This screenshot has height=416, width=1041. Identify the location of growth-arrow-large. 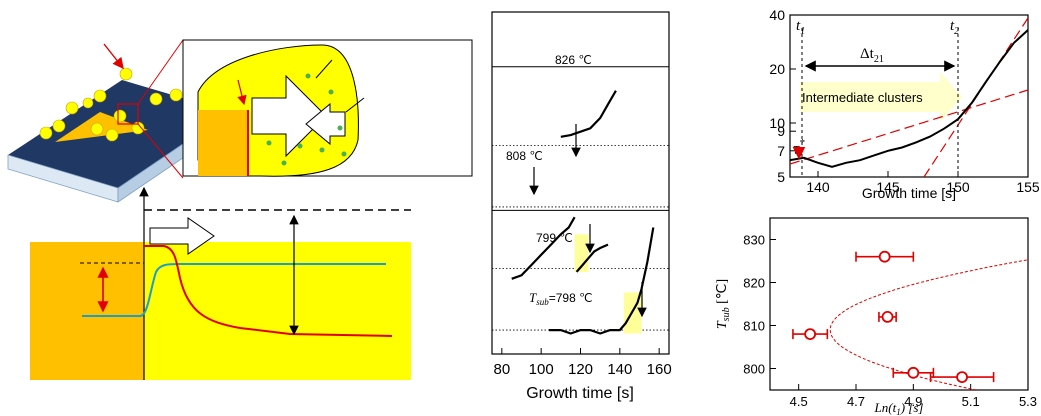
(289, 116).